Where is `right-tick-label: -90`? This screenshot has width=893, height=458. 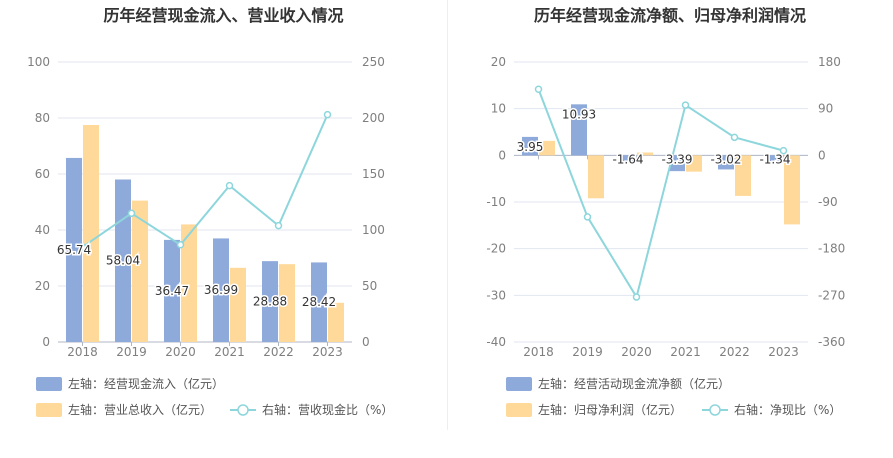
right-tick-label: -90 is located at coordinates (828, 202).